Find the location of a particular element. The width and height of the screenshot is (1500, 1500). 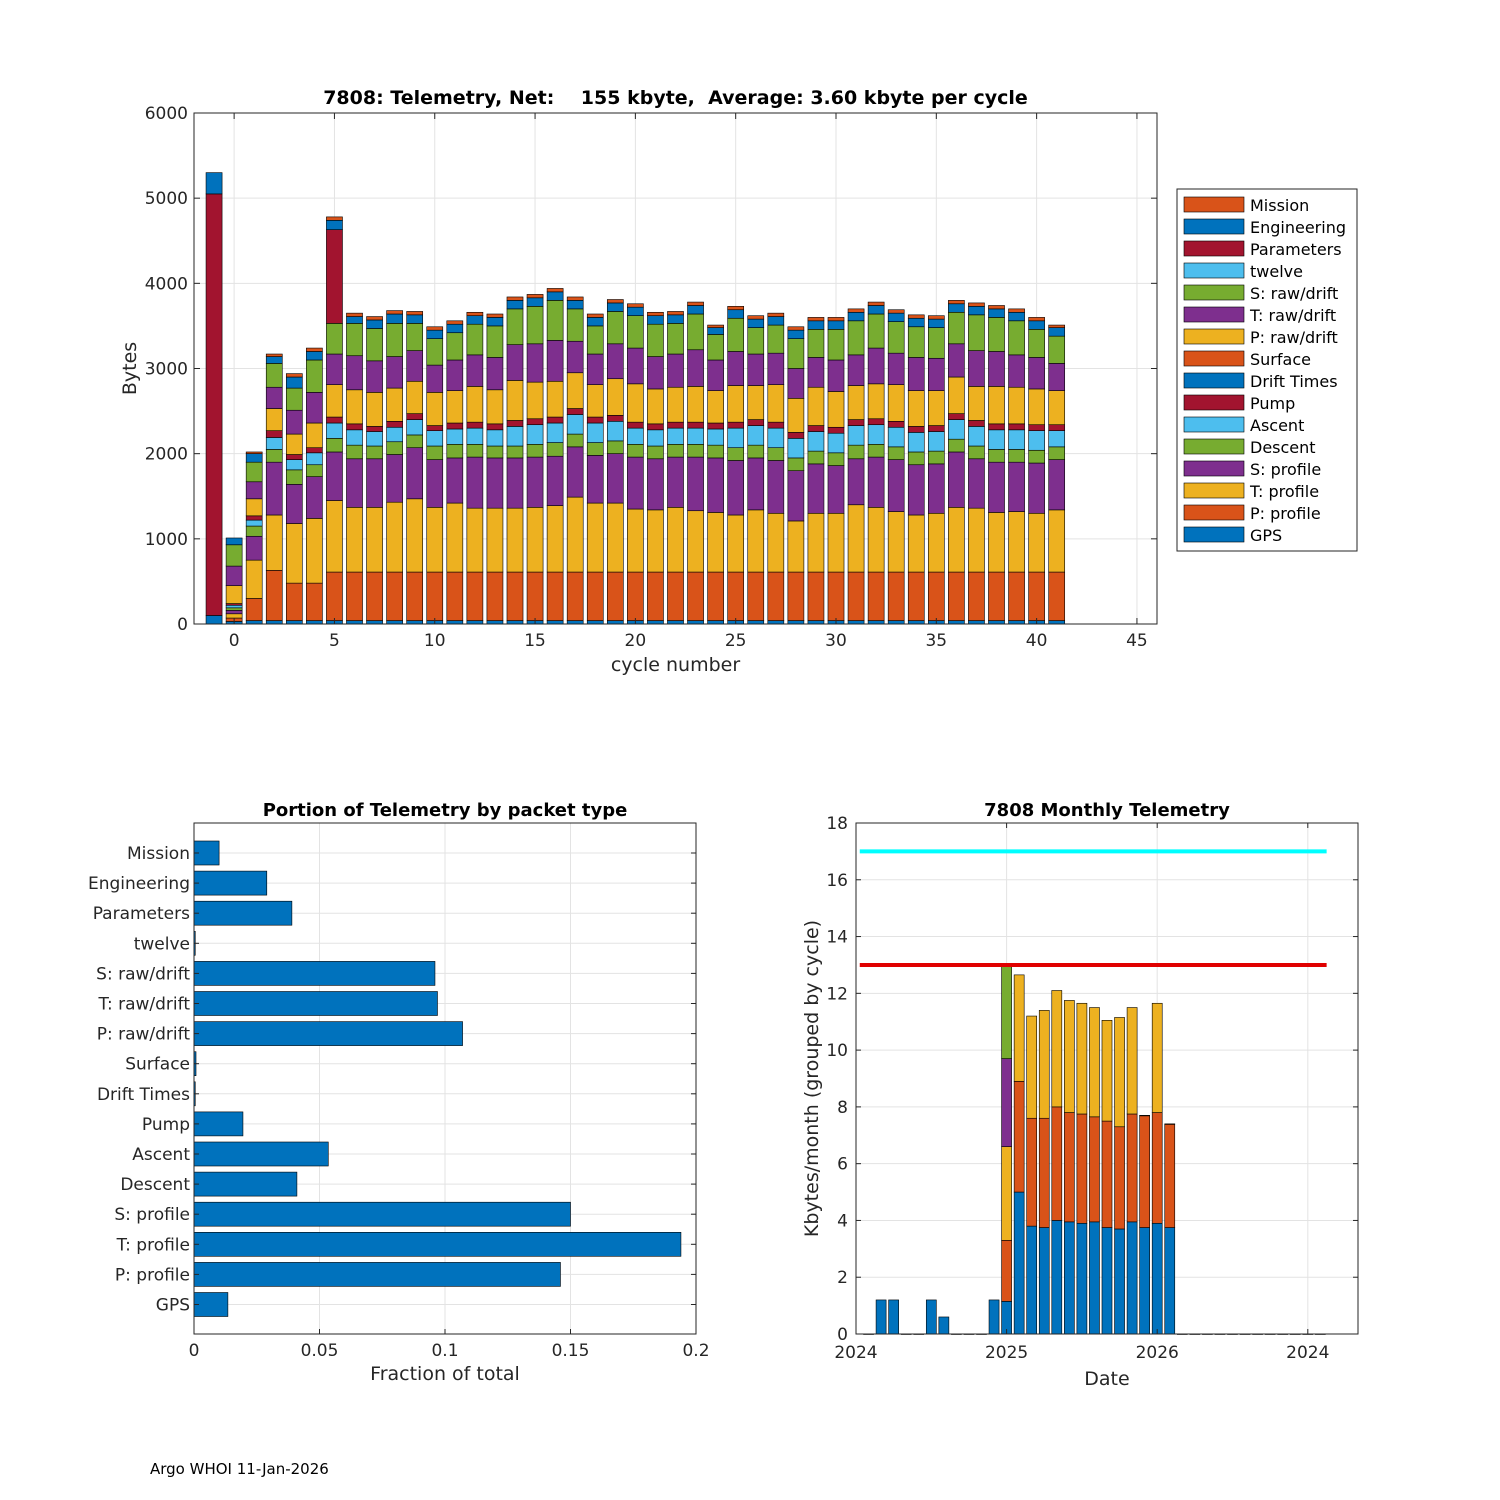

legend-swatch is located at coordinates (1214, 358).